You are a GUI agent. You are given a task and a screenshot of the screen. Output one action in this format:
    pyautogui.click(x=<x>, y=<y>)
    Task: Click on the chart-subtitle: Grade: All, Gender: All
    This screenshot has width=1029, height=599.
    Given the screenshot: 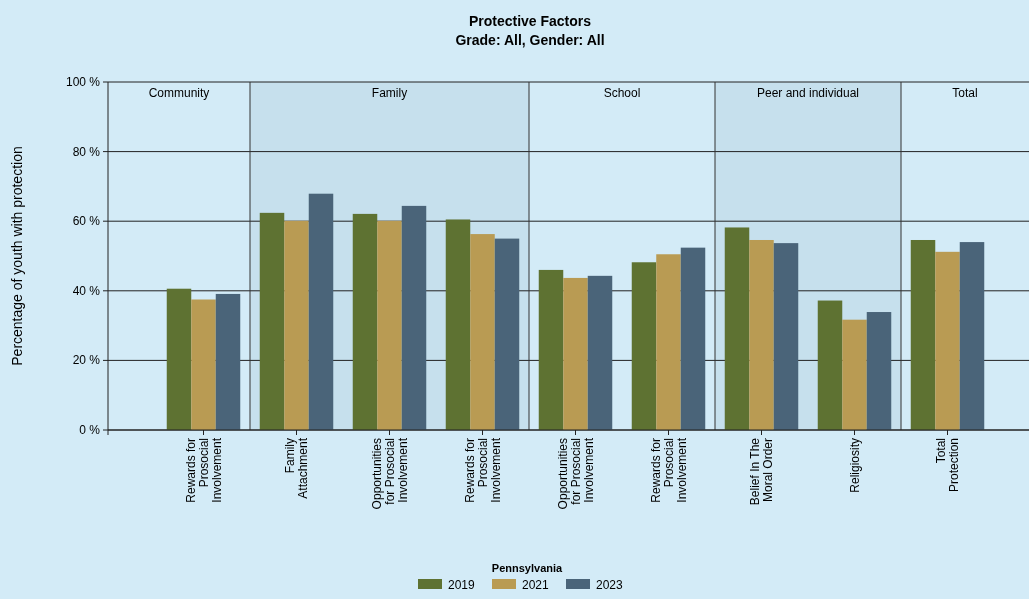 What is the action you would take?
    pyautogui.click(x=530, y=40)
    